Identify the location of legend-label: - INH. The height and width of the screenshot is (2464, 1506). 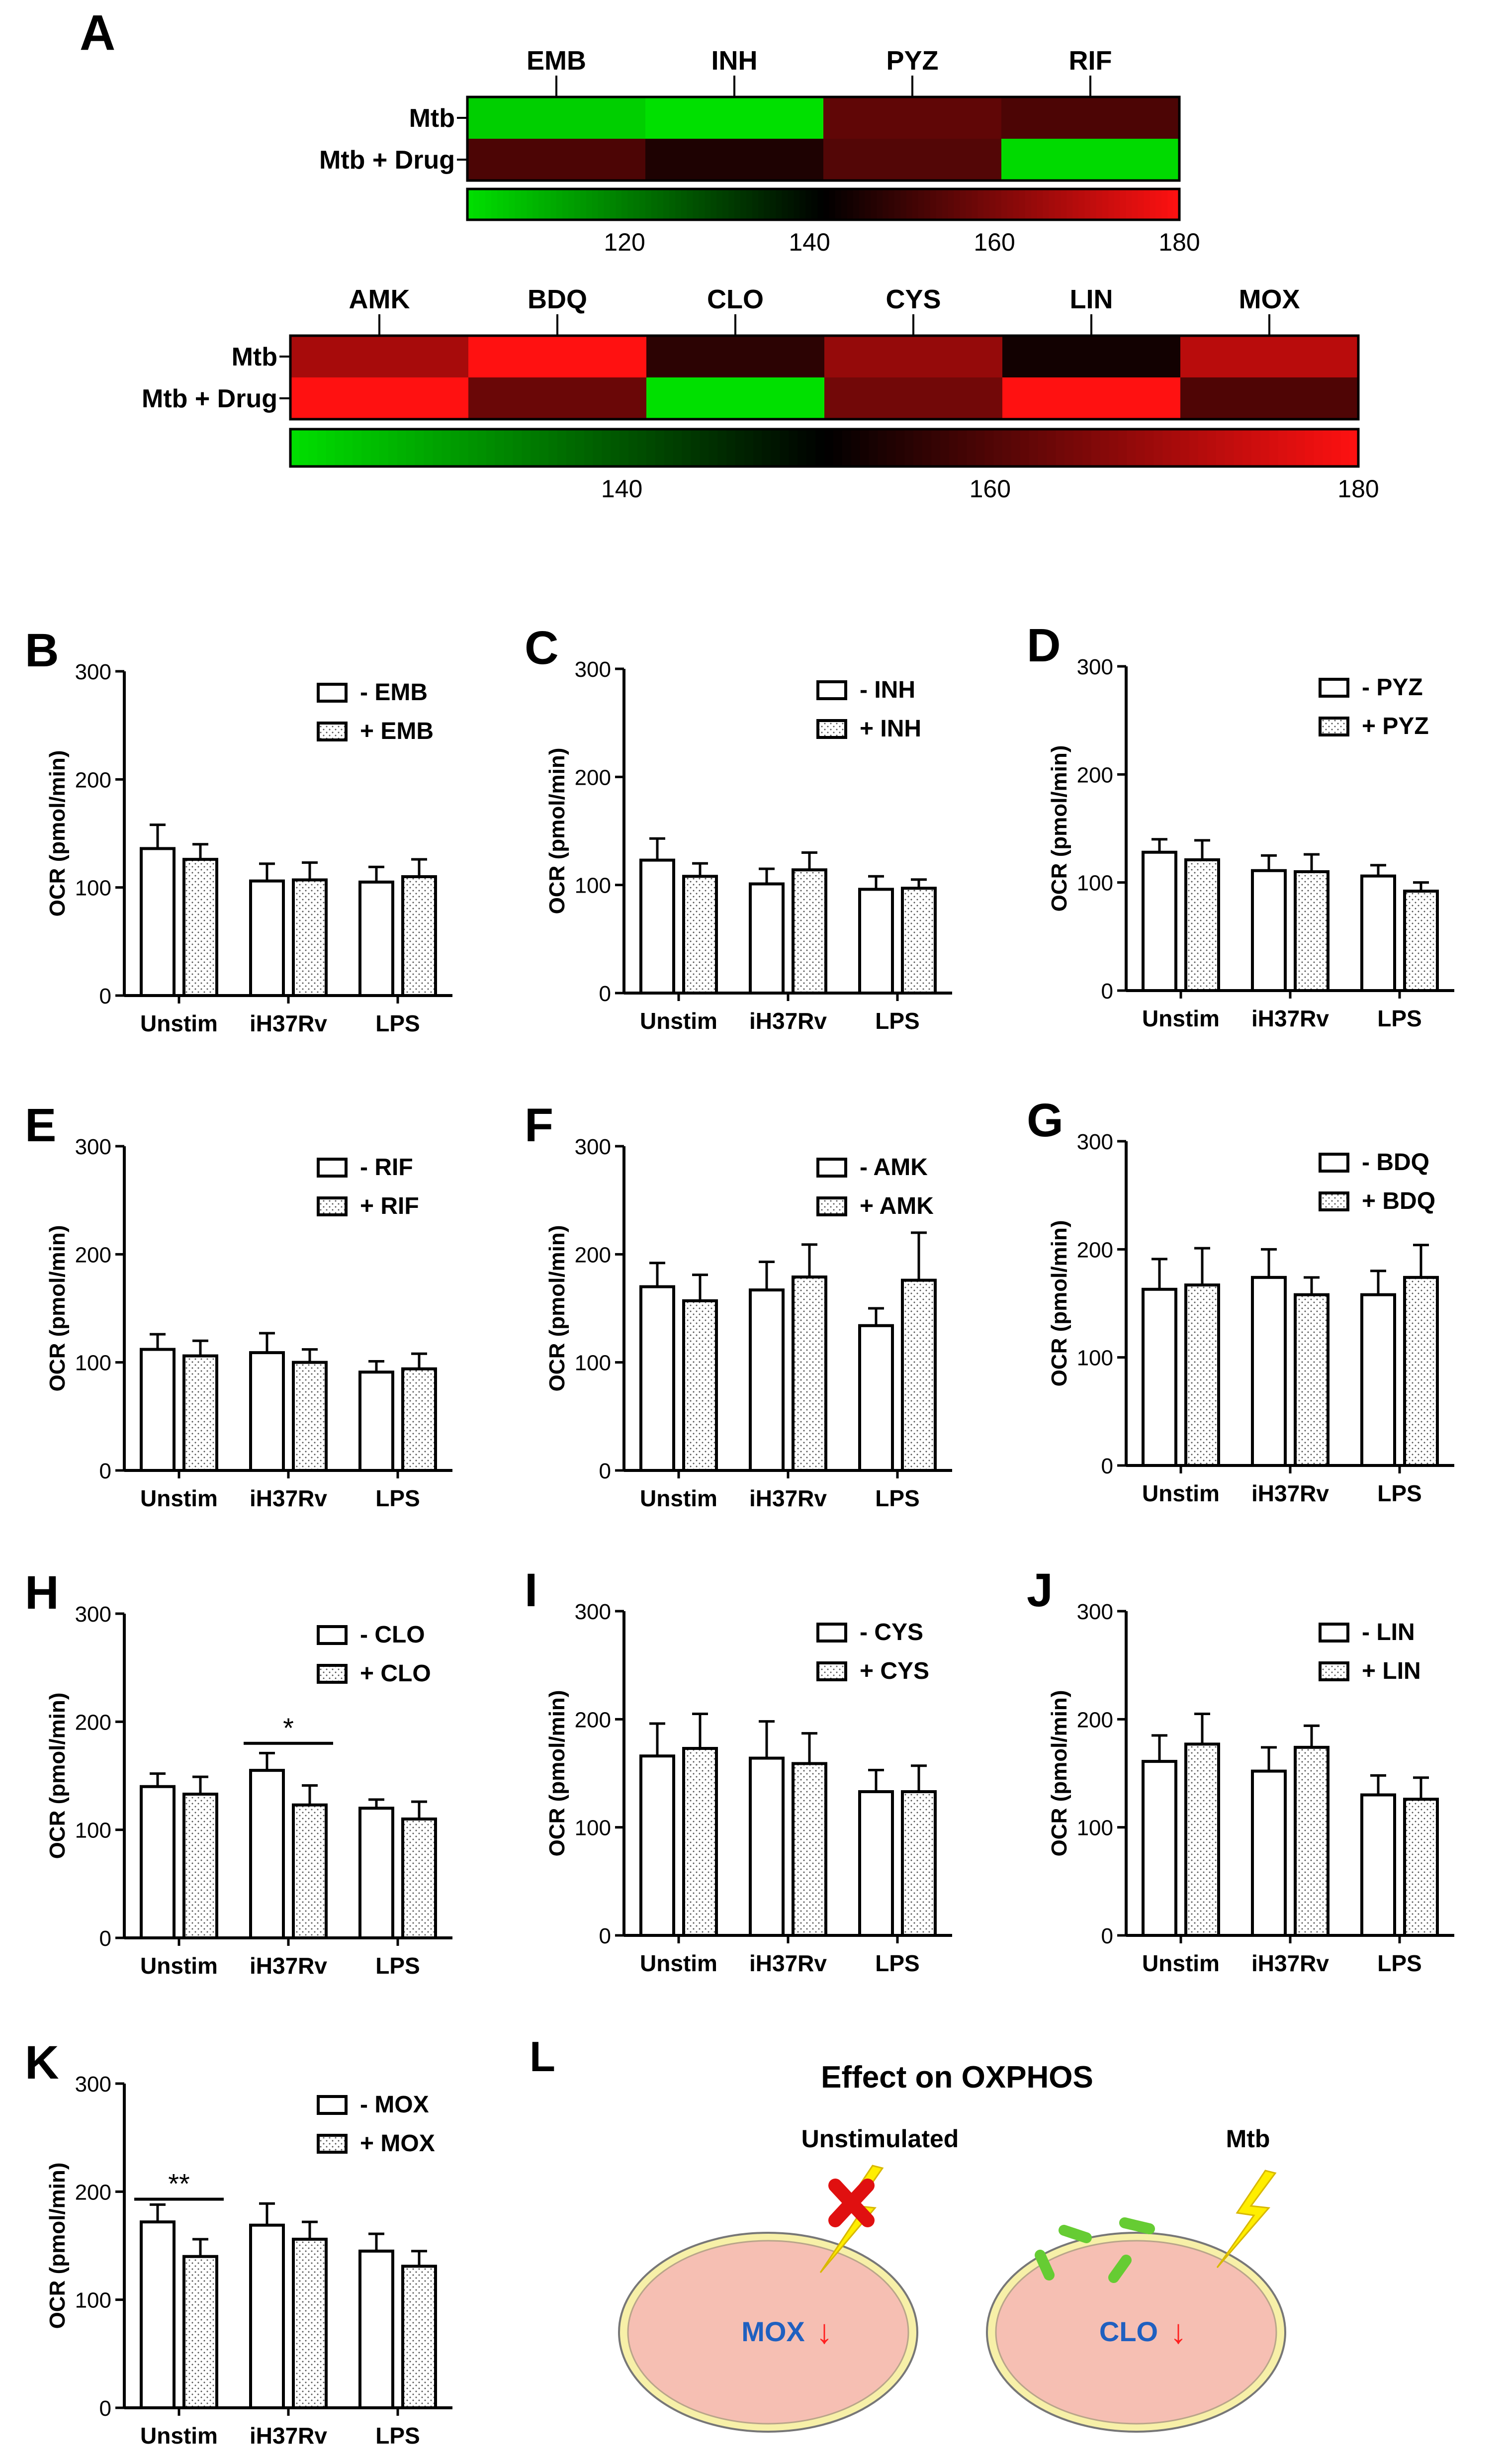
(888, 690).